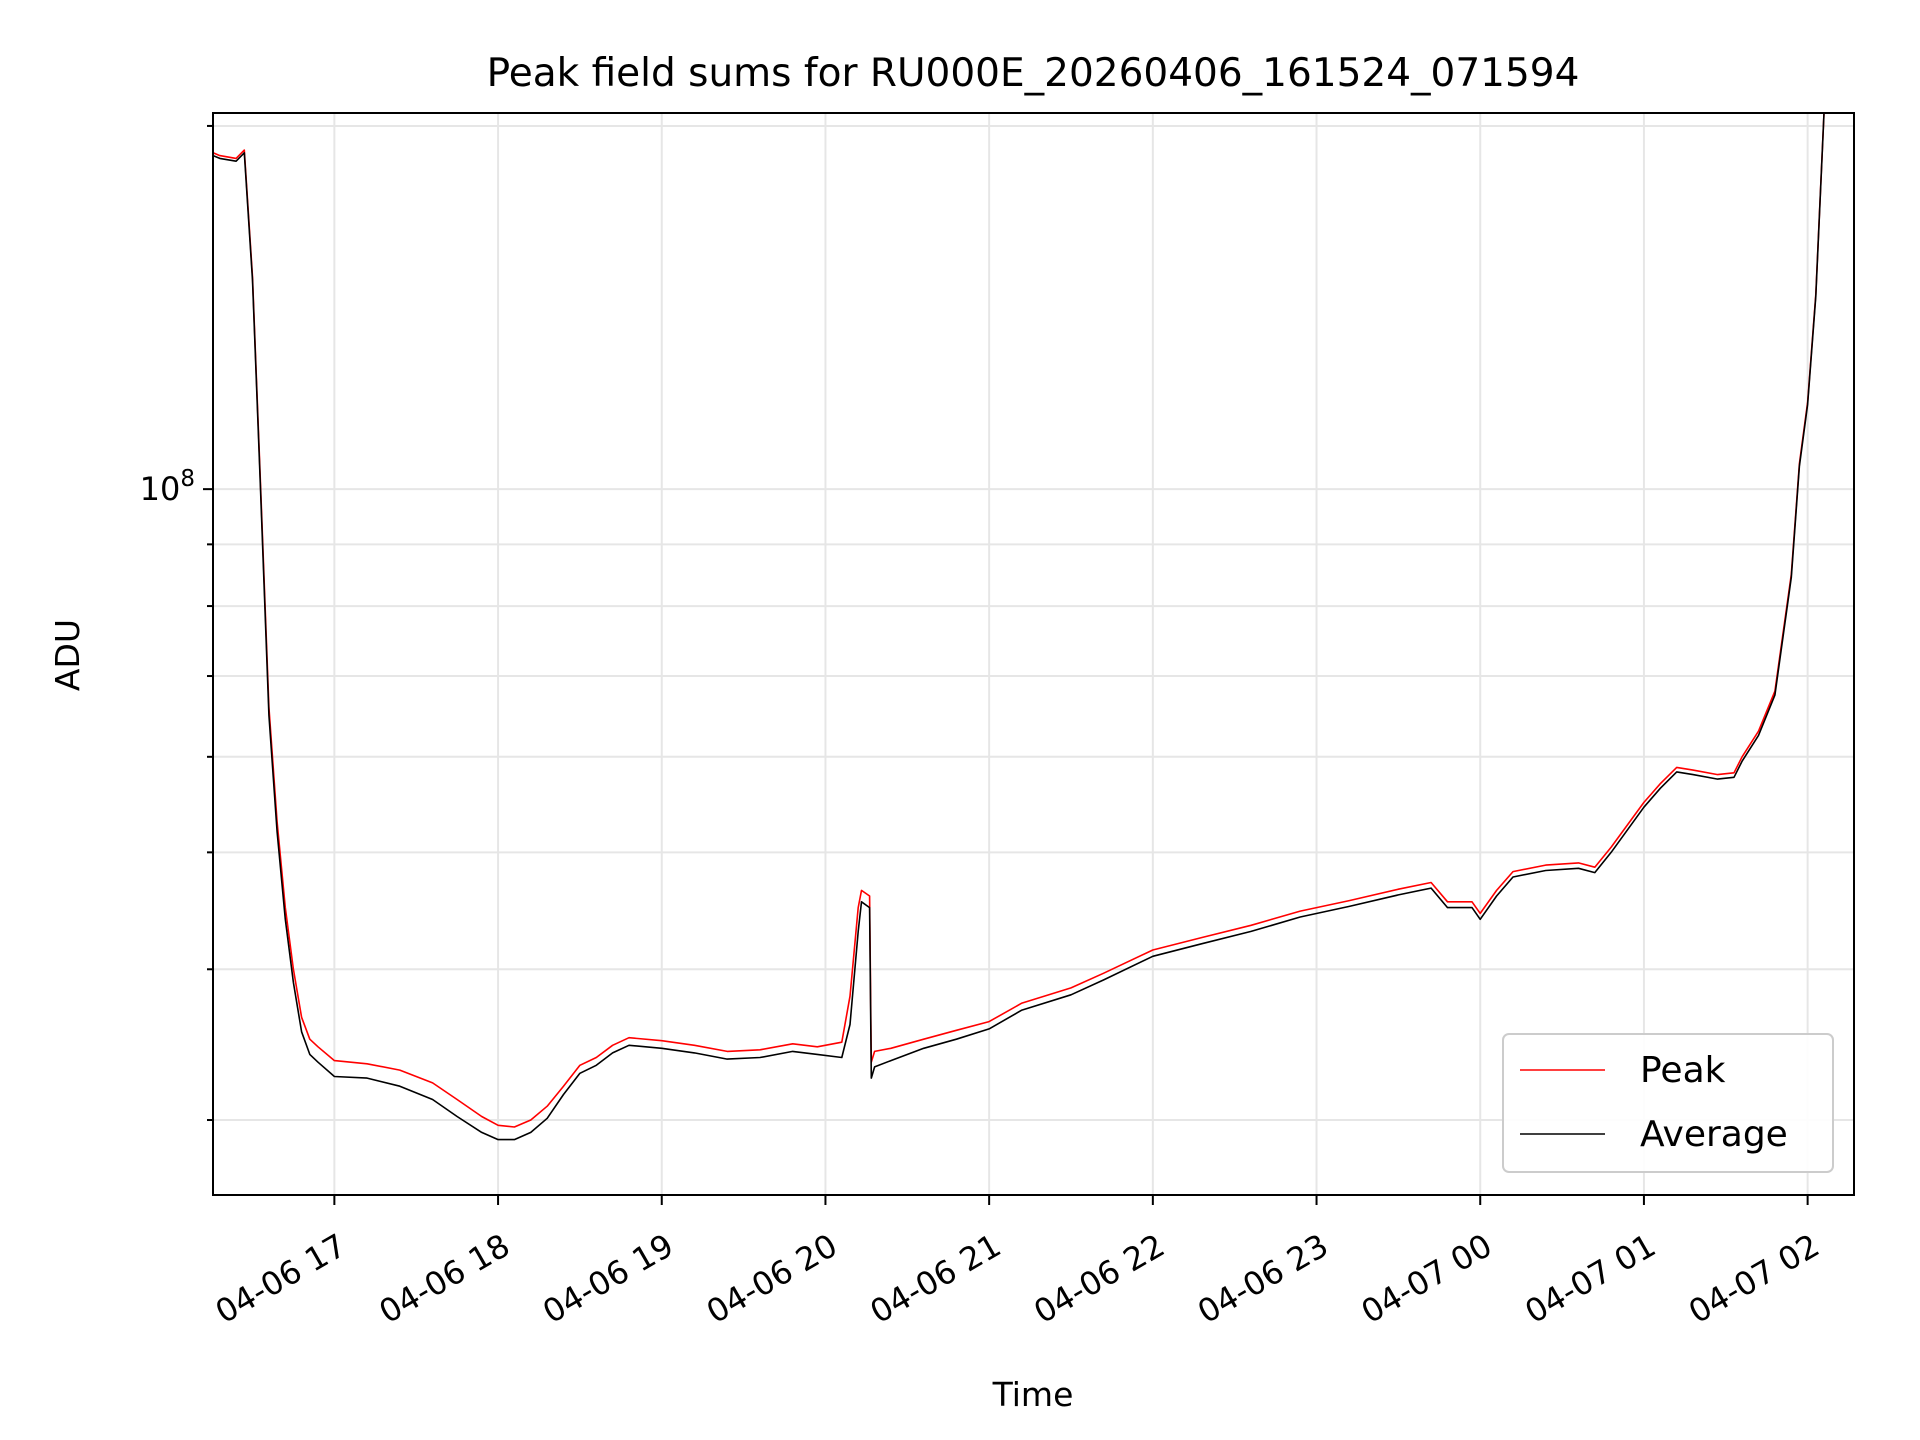 The width and height of the screenshot is (1920, 1440). Describe the element at coordinates (160, 489) in the screenshot. I see `y-tick-label-base: 10` at that location.